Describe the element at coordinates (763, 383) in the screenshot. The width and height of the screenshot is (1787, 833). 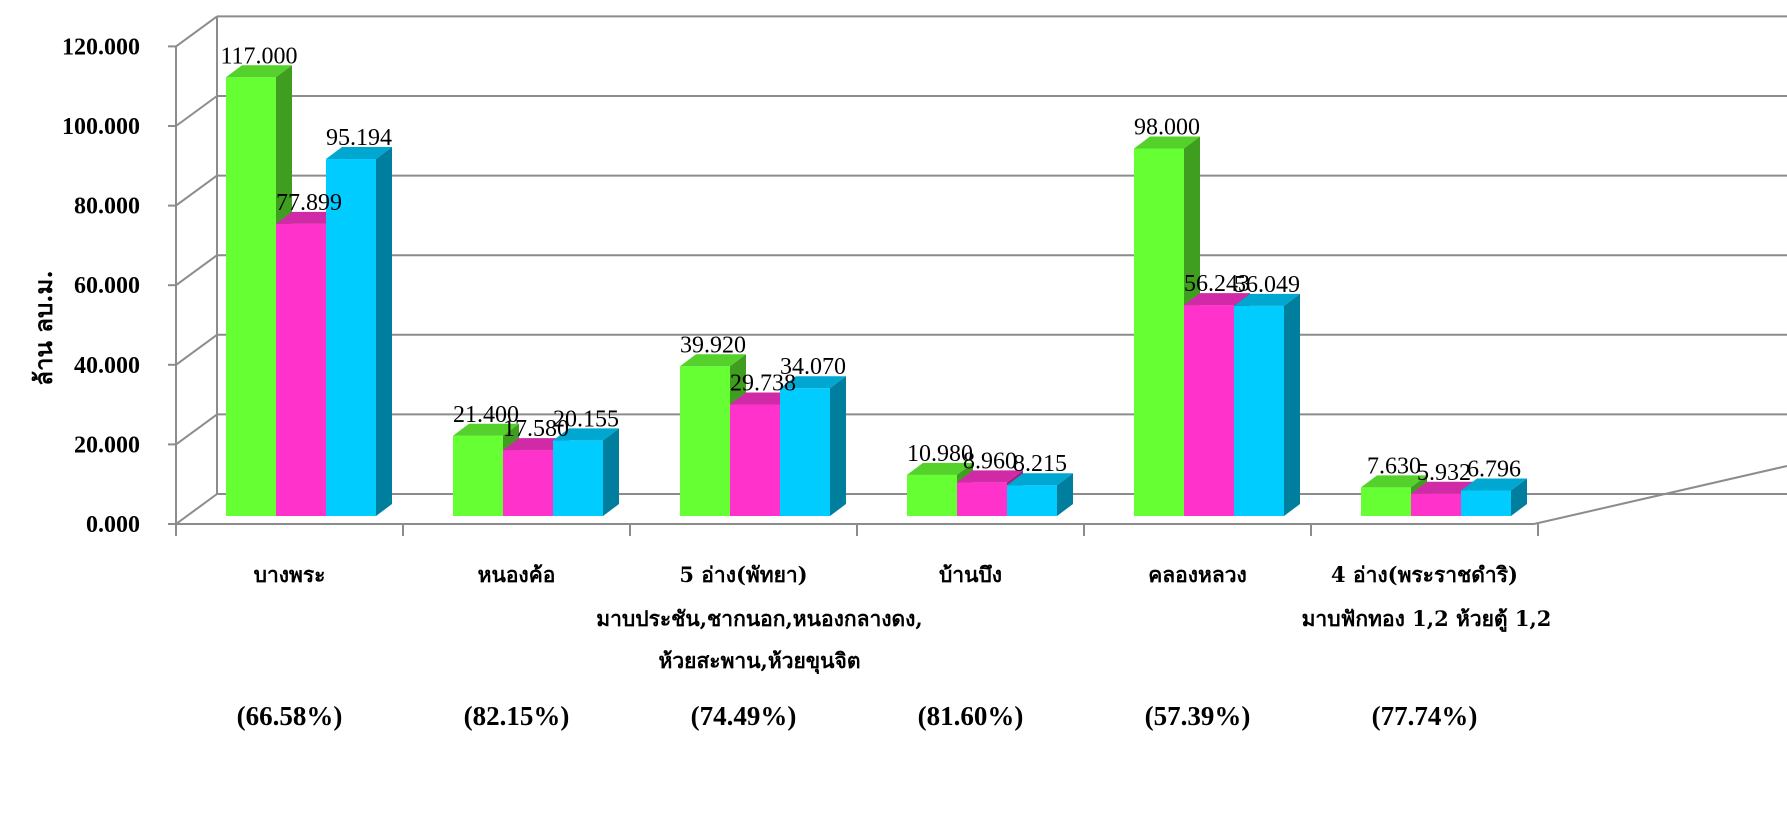
I see `data-label: 29.738` at that location.